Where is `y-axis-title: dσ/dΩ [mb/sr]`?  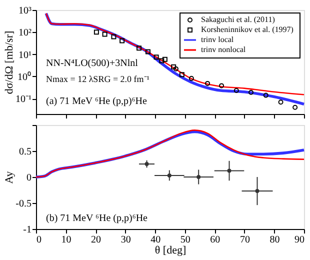 y-axis-title: dσ/dΩ [mb/sr] is located at coordinates (10, 62).